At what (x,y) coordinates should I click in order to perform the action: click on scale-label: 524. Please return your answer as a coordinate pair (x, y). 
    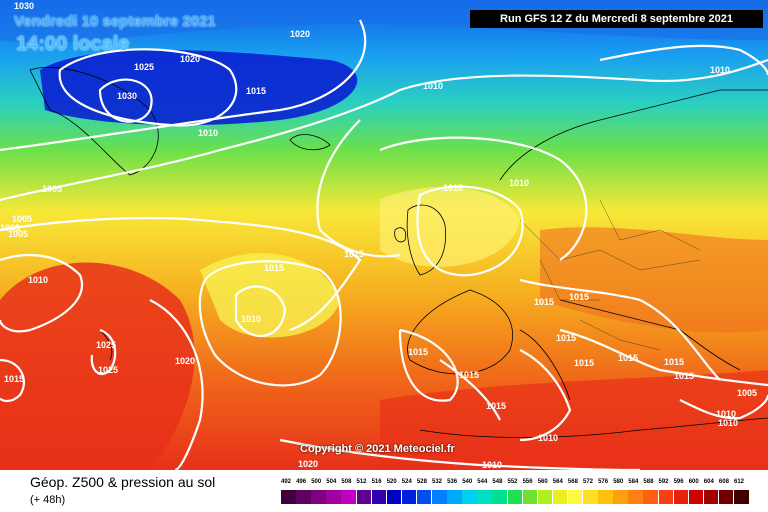
    Looking at the image, I should click on (406, 482).